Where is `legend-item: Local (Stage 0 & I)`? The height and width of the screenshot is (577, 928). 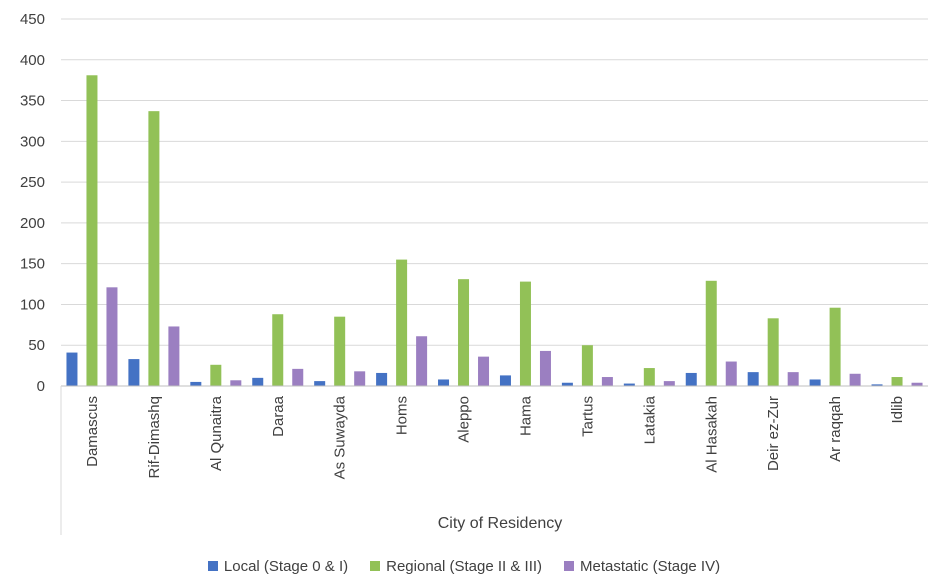 legend-item: Local (Stage 0 & I) is located at coordinates (278, 566).